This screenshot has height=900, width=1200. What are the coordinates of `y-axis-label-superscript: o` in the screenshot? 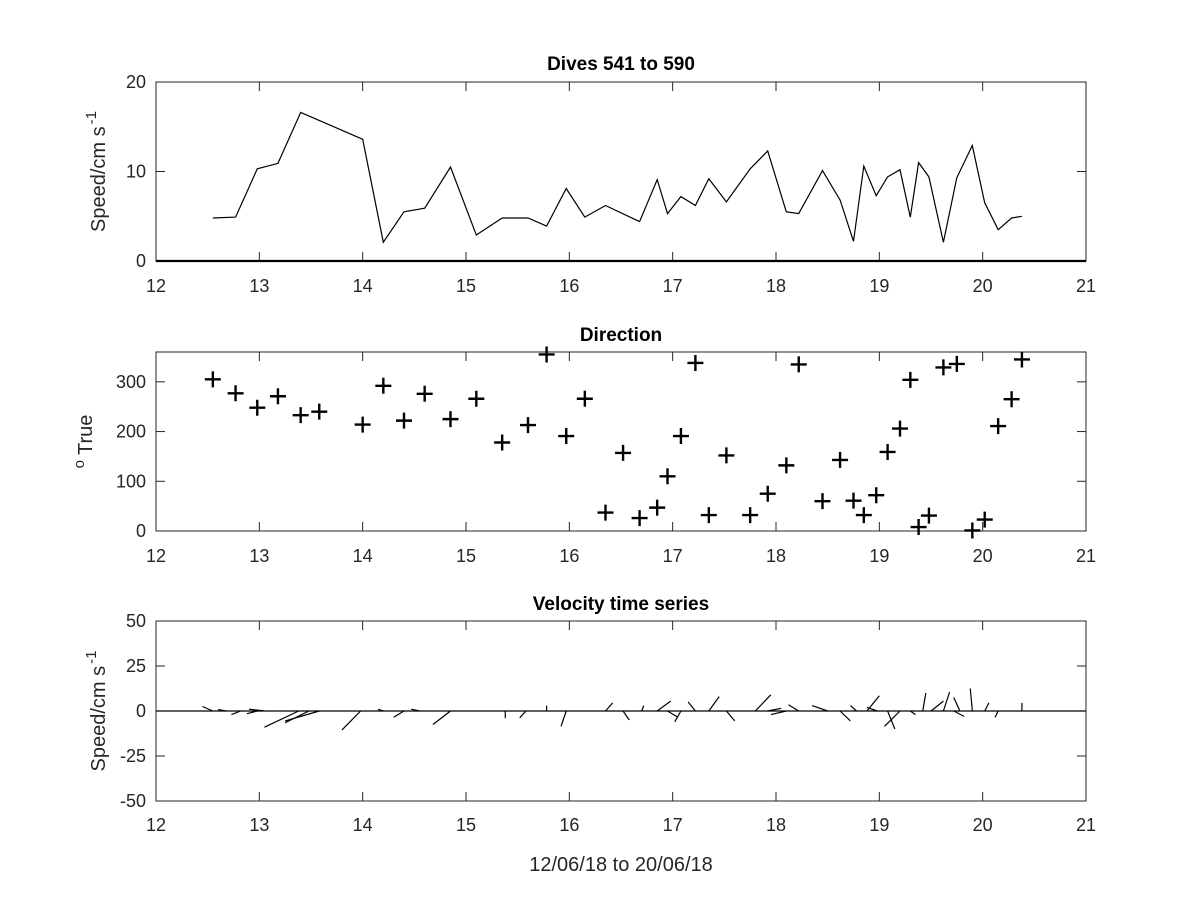 It's located at (79, 464).